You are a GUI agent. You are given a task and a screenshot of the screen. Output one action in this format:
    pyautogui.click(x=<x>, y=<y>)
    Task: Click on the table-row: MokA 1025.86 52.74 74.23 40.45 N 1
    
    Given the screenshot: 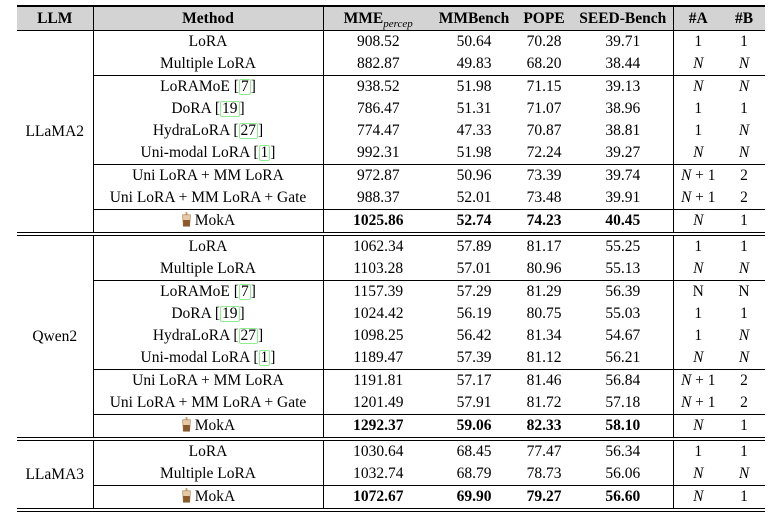 What is the action you would take?
    pyautogui.click(x=391, y=221)
    